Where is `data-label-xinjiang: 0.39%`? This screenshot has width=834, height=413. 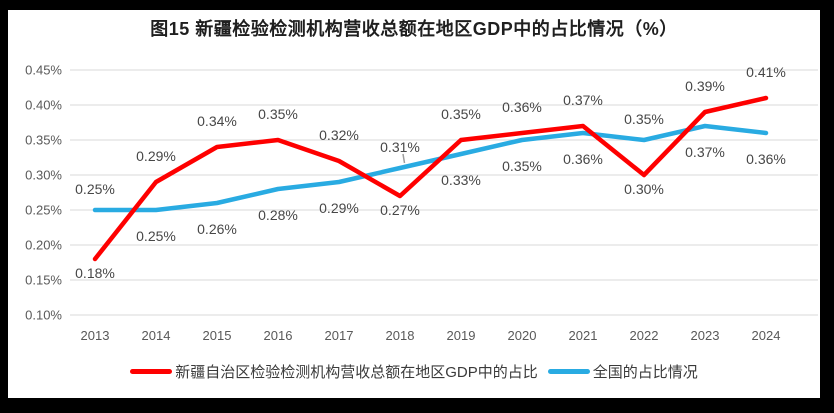 data-label-xinjiang: 0.39% is located at coordinates (705, 86).